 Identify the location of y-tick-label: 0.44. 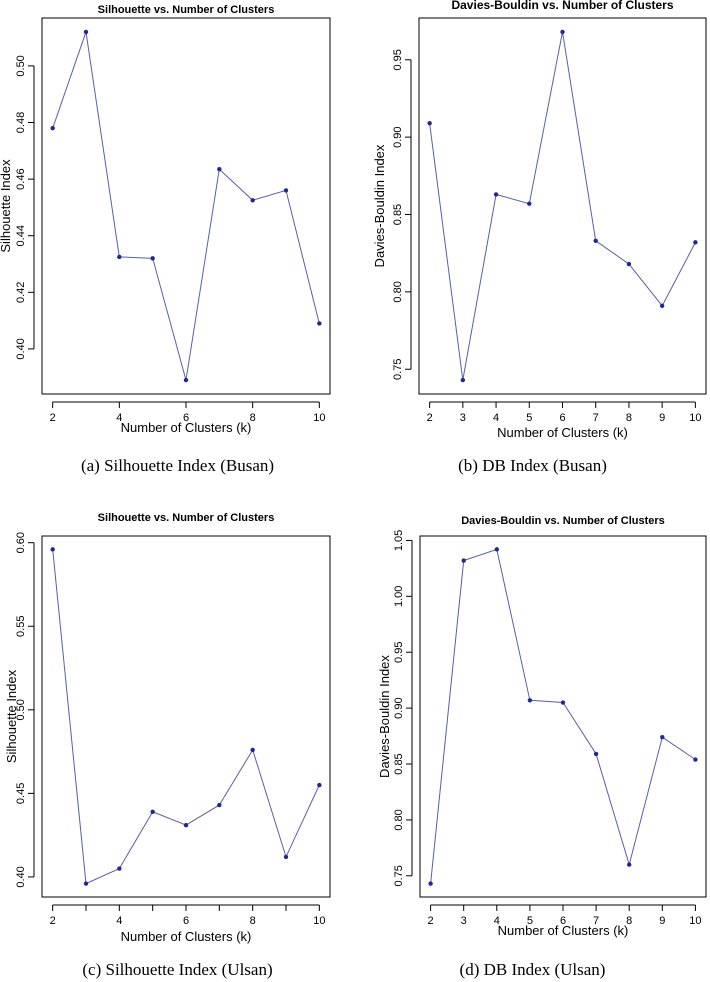
(21, 235).